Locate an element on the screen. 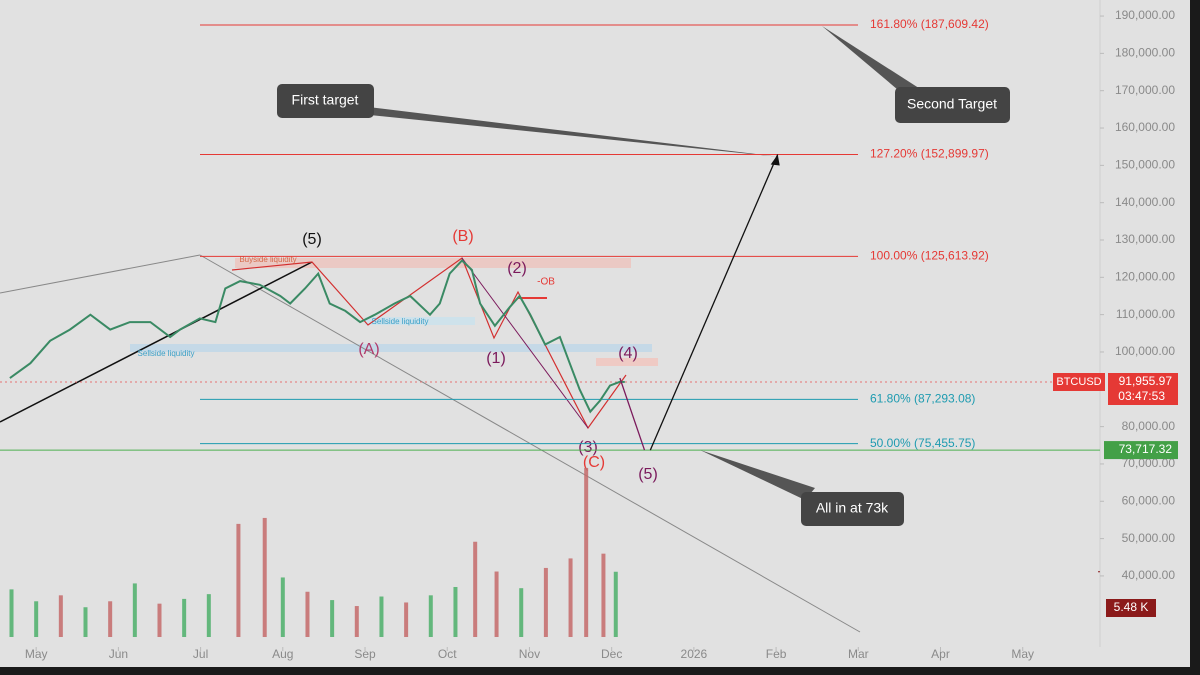  fib-label: 100.00% (125,613.92) is located at coordinates (929, 256).